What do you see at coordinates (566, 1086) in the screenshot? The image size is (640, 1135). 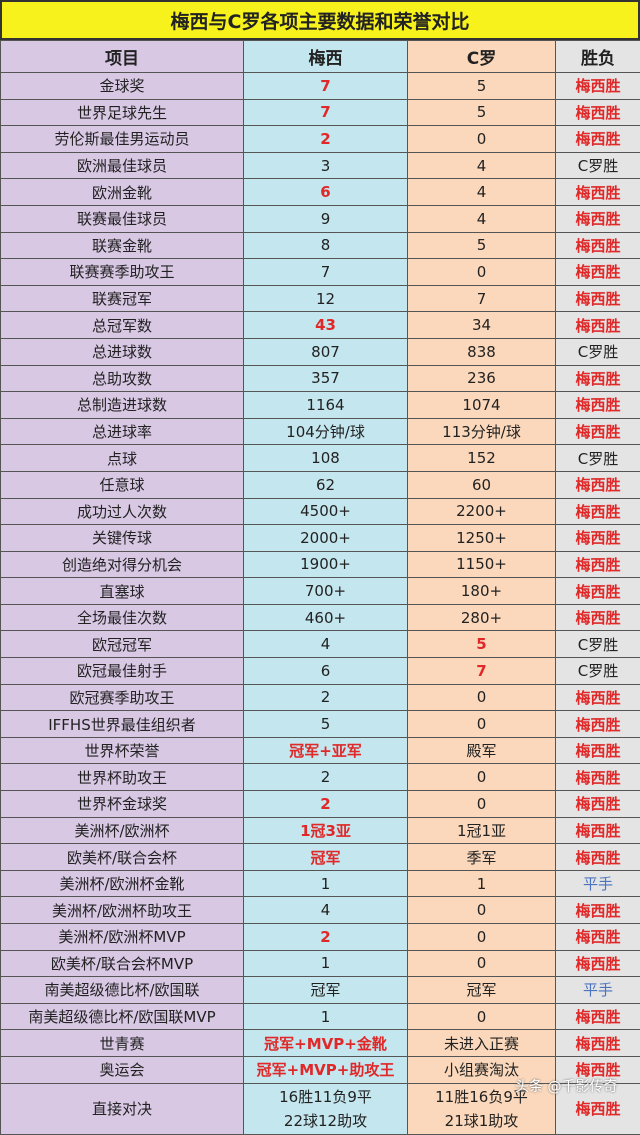 I see `watermark: 头条 @千影传奇` at bounding box center [566, 1086].